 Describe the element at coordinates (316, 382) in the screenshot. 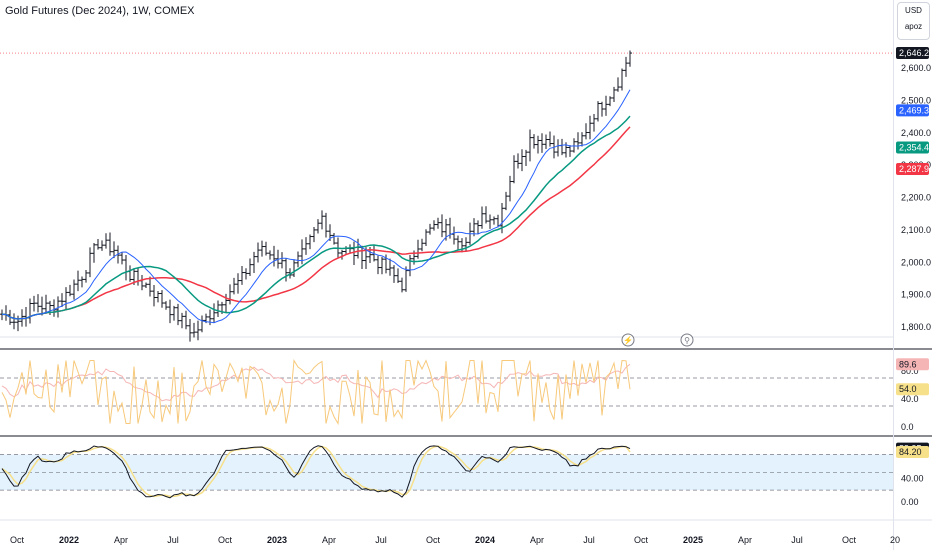

I see `rsi-line-b` at that location.